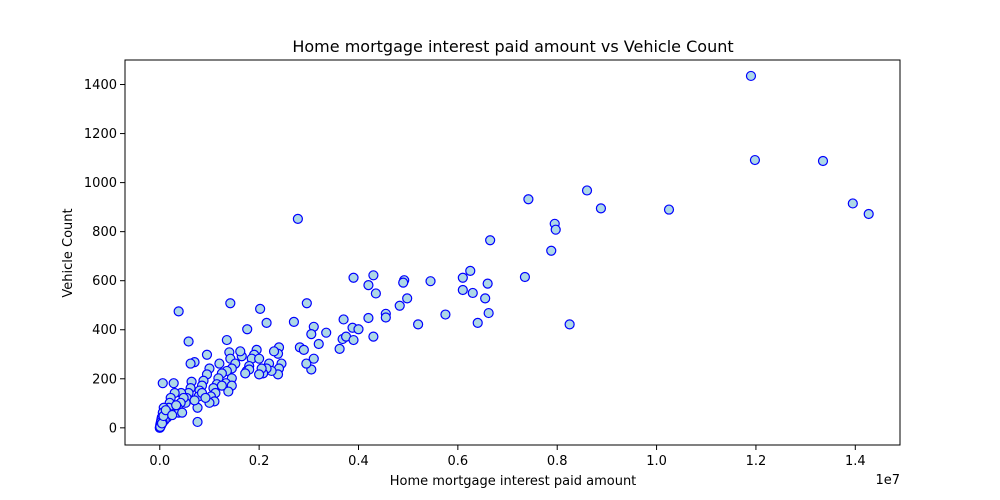 This screenshot has height=500, width=1000. What do you see at coordinates (458, 461) in the screenshot?
I see `x-tick-label: 0.6` at bounding box center [458, 461].